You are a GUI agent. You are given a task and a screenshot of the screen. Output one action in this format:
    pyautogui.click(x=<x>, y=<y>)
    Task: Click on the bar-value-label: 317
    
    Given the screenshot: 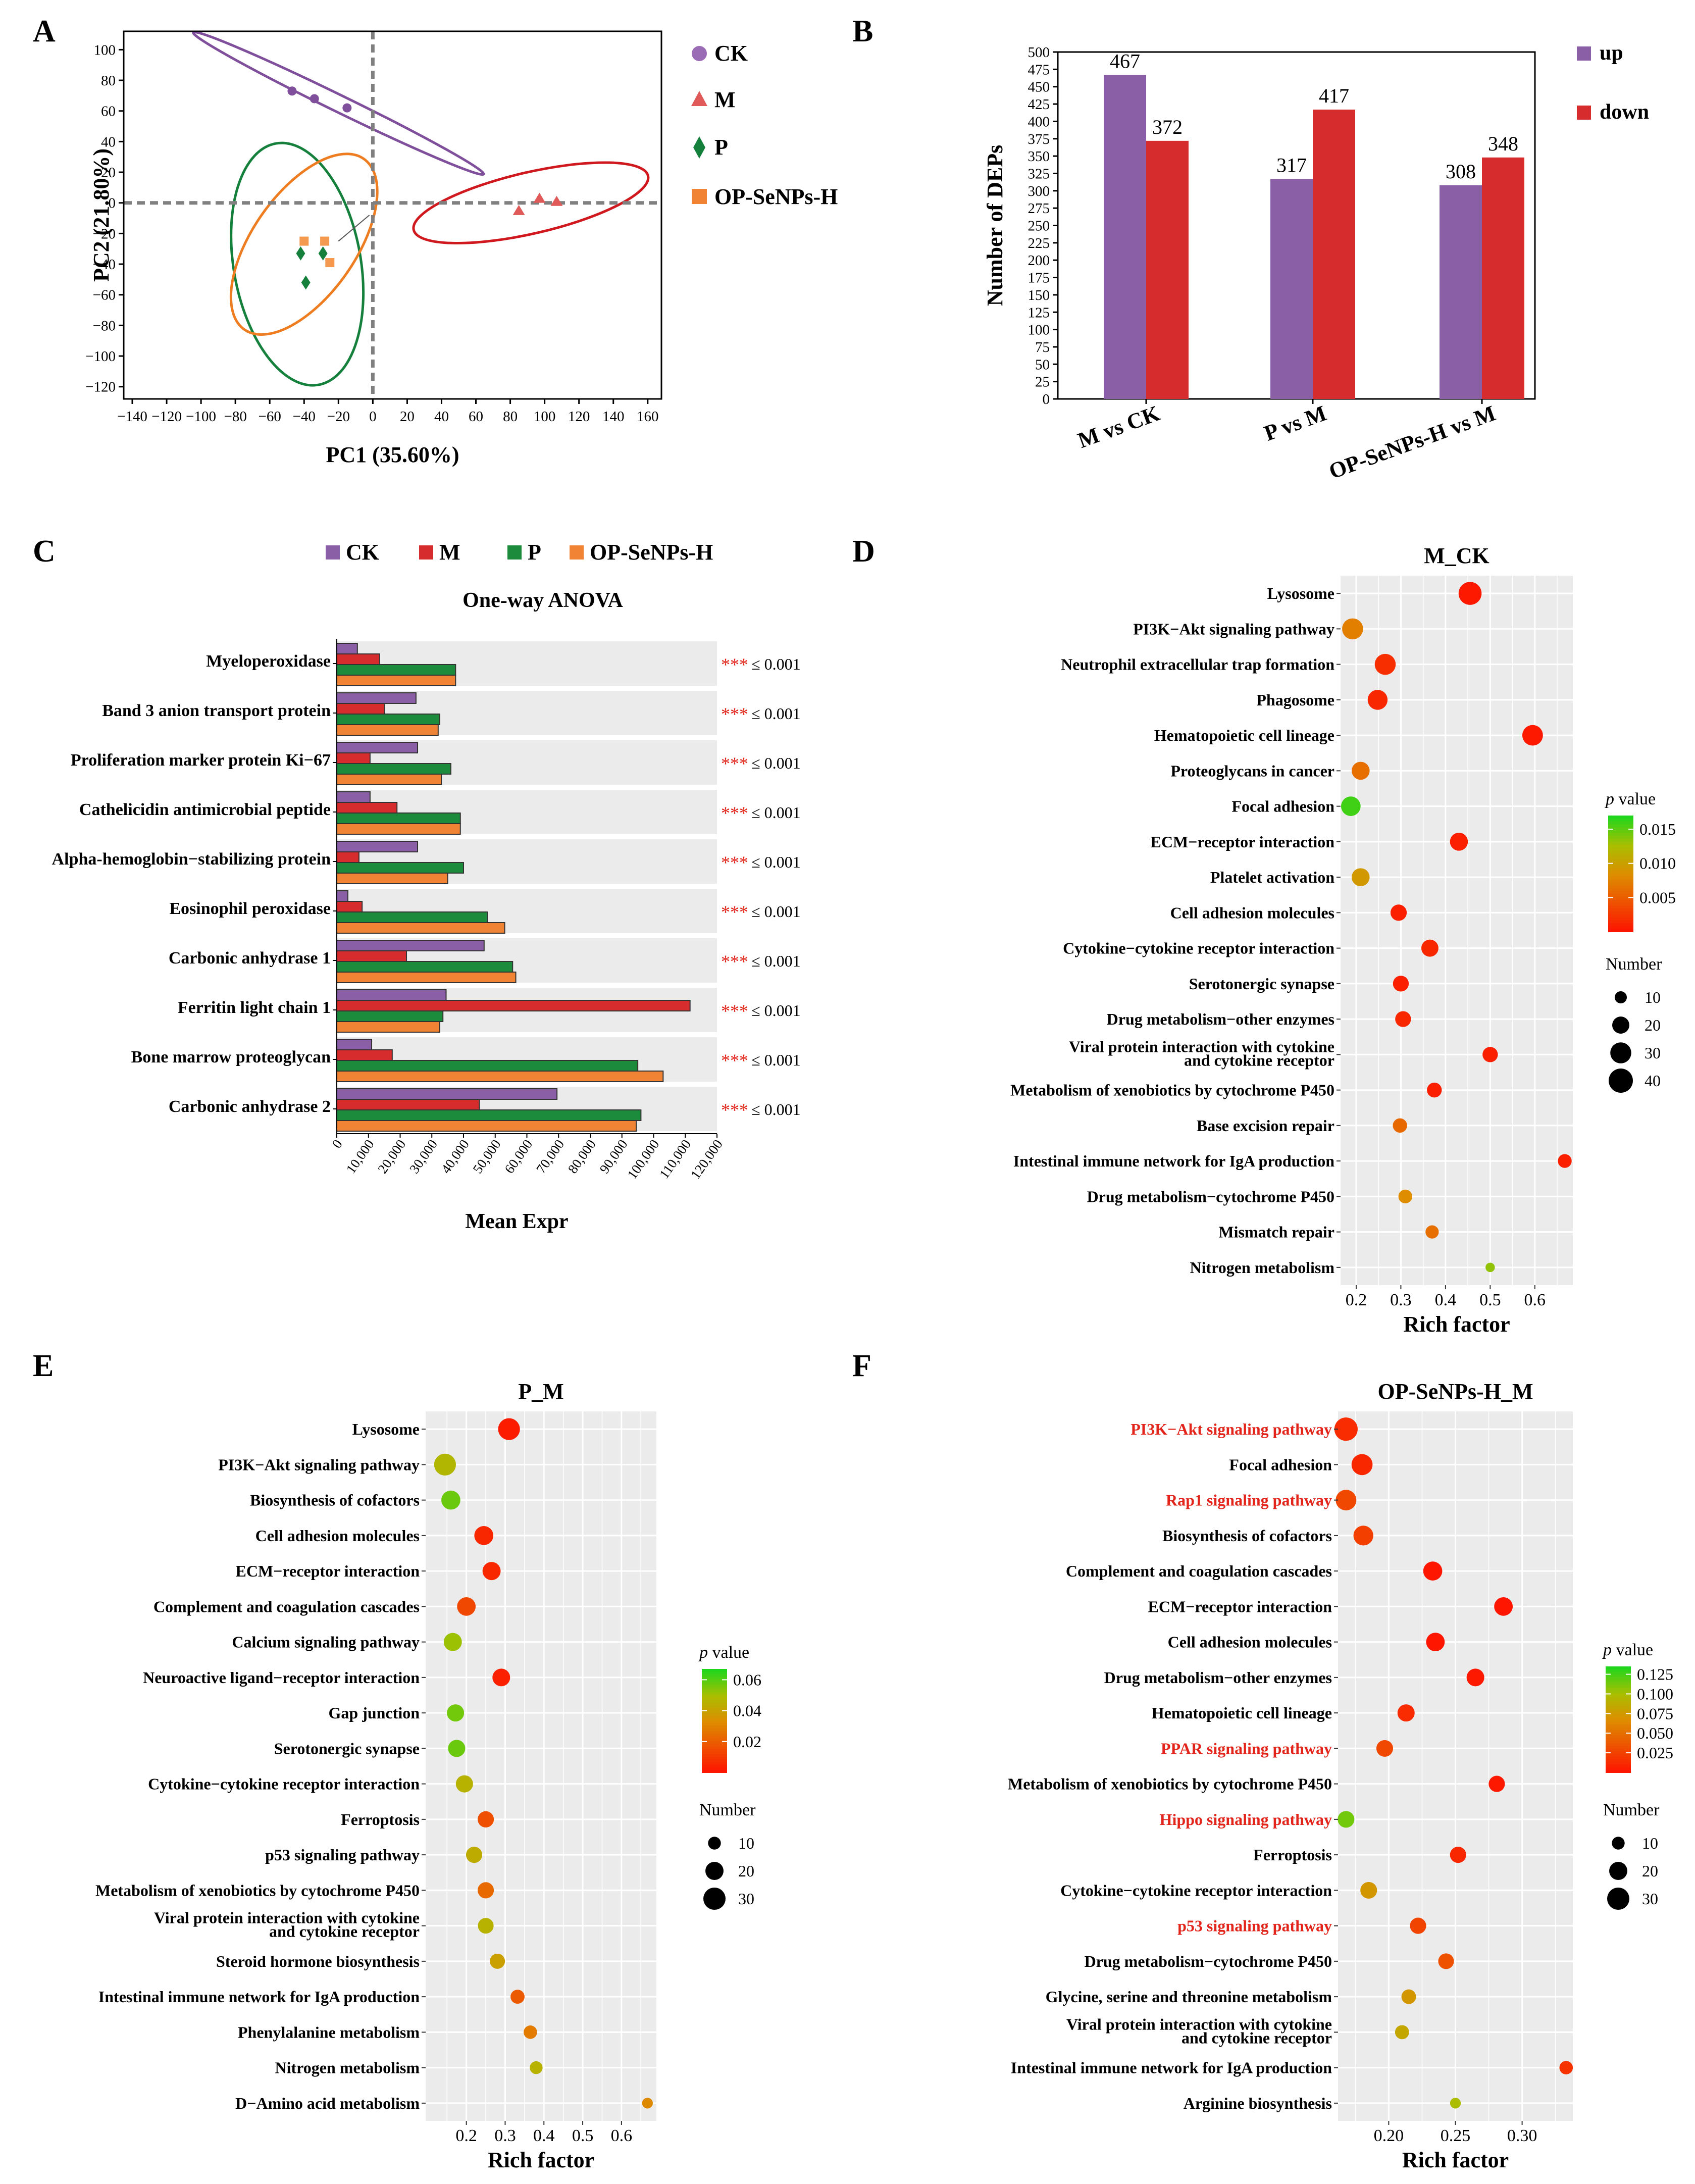 What is the action you would take?
    pyautogui.click(x=1291, y=165)
    